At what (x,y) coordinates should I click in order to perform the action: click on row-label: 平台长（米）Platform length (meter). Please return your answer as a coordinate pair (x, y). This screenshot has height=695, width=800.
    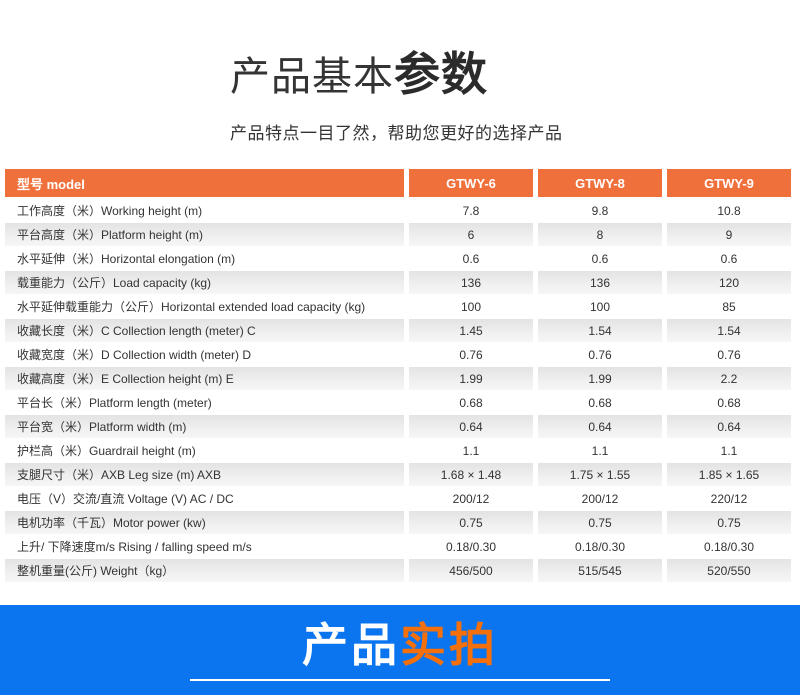
    Looking at the image, I should click on (204, 402).